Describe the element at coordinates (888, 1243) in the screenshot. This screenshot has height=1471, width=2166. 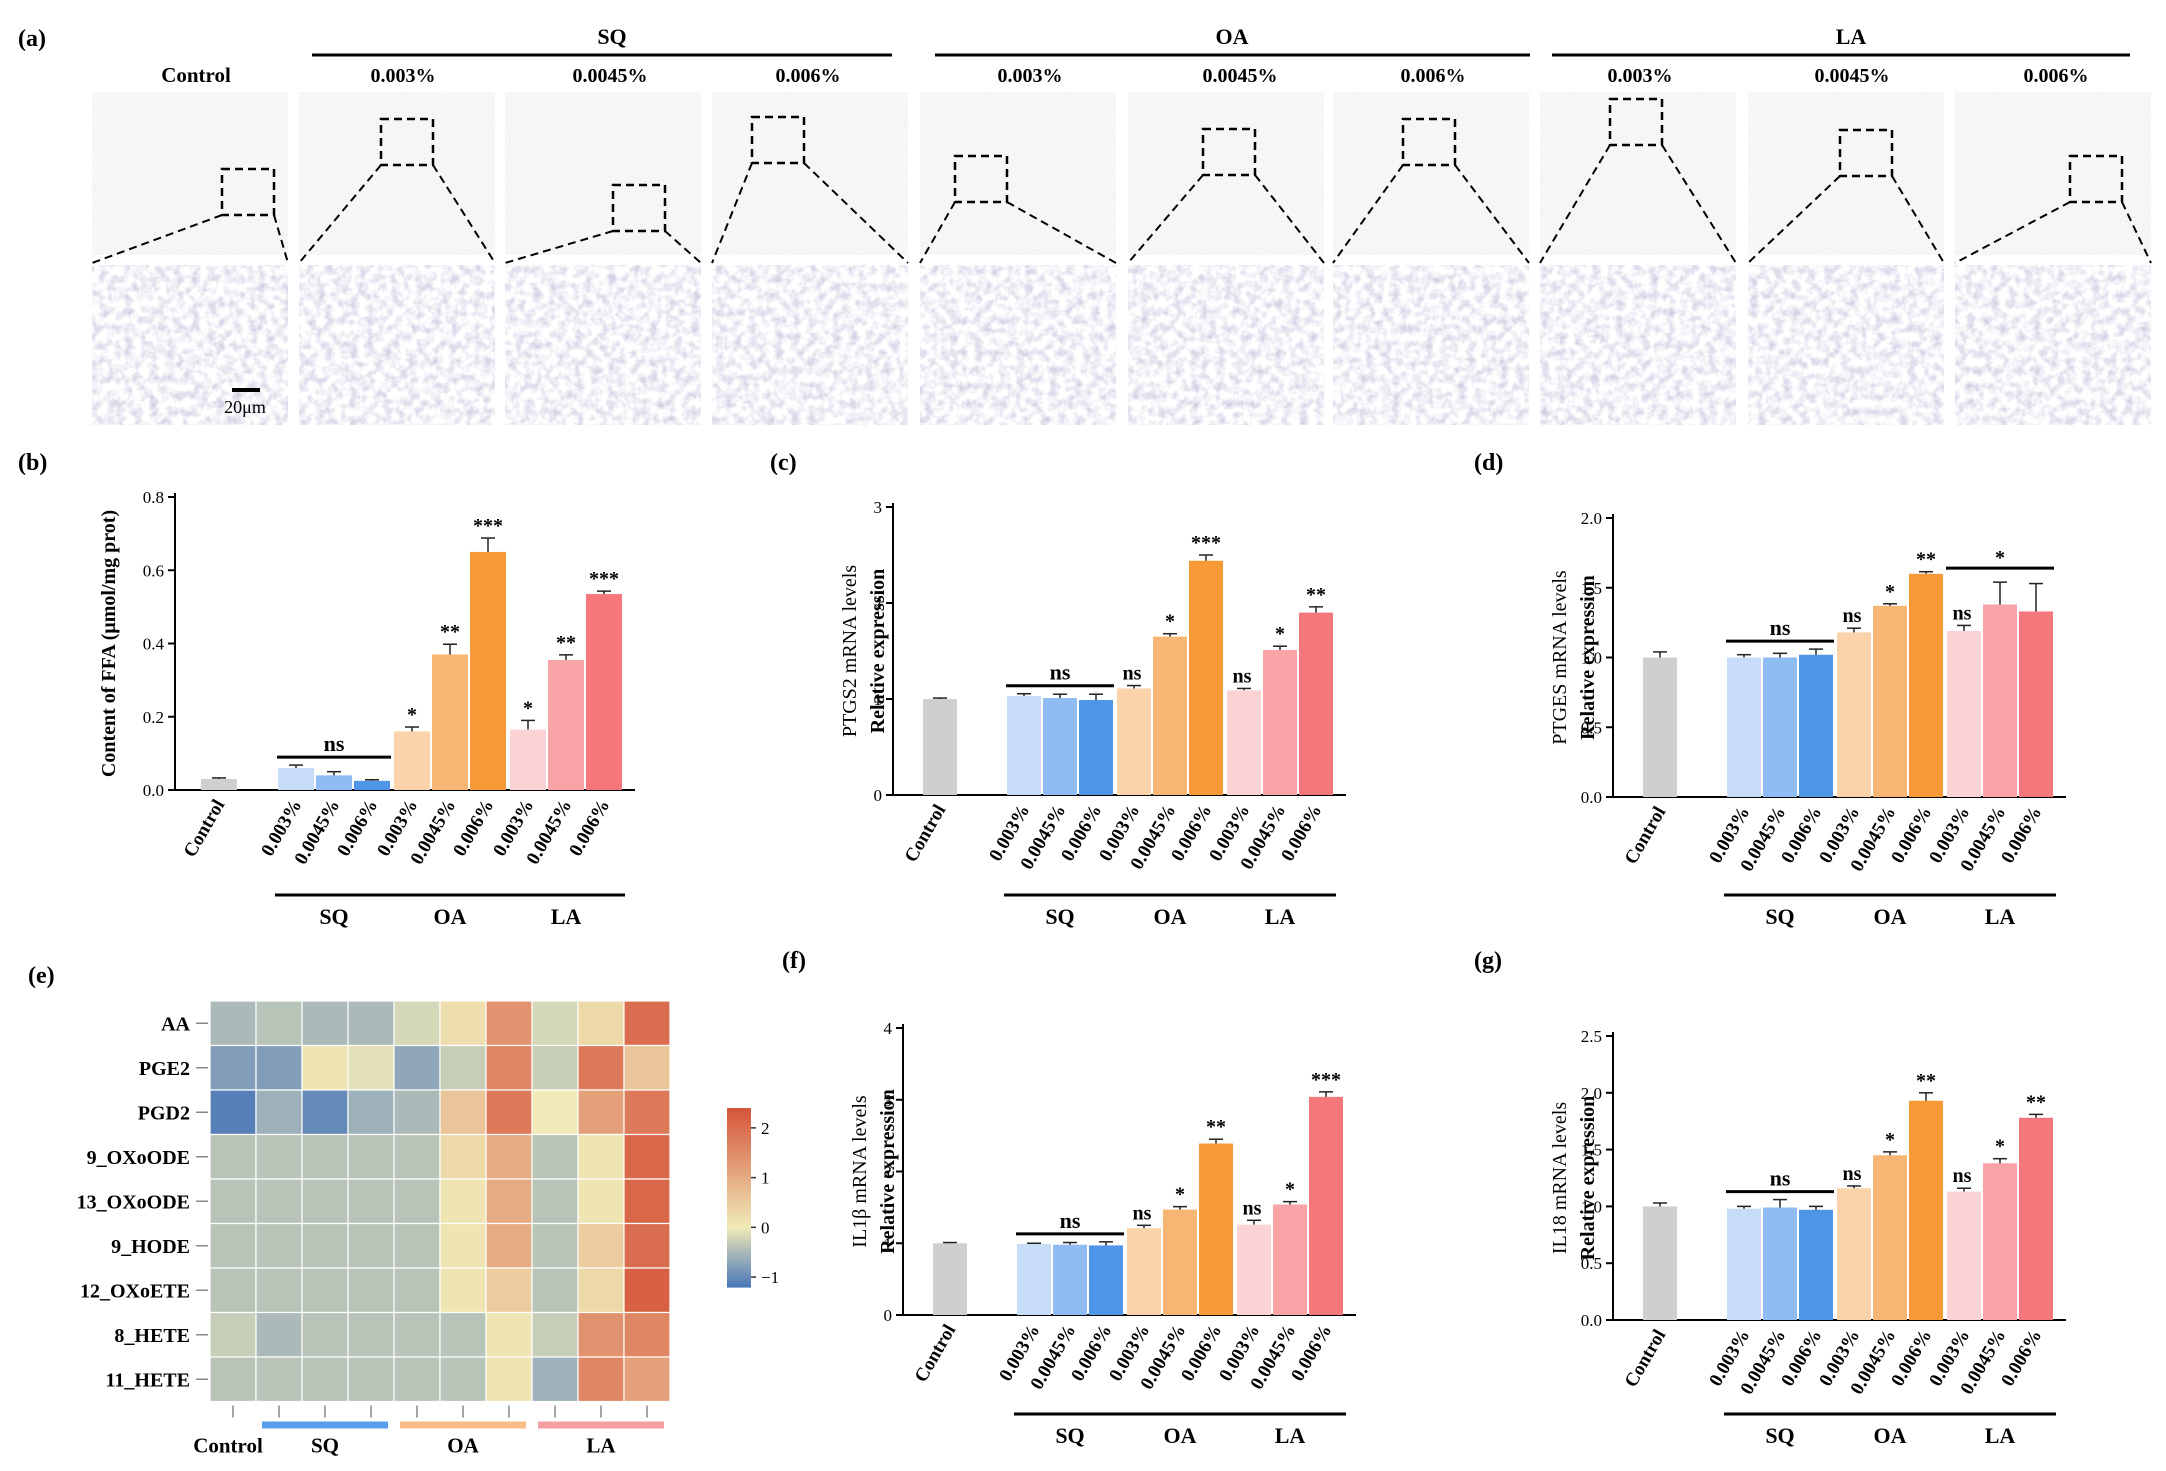
I see `y-tick-label: 1` at that location.